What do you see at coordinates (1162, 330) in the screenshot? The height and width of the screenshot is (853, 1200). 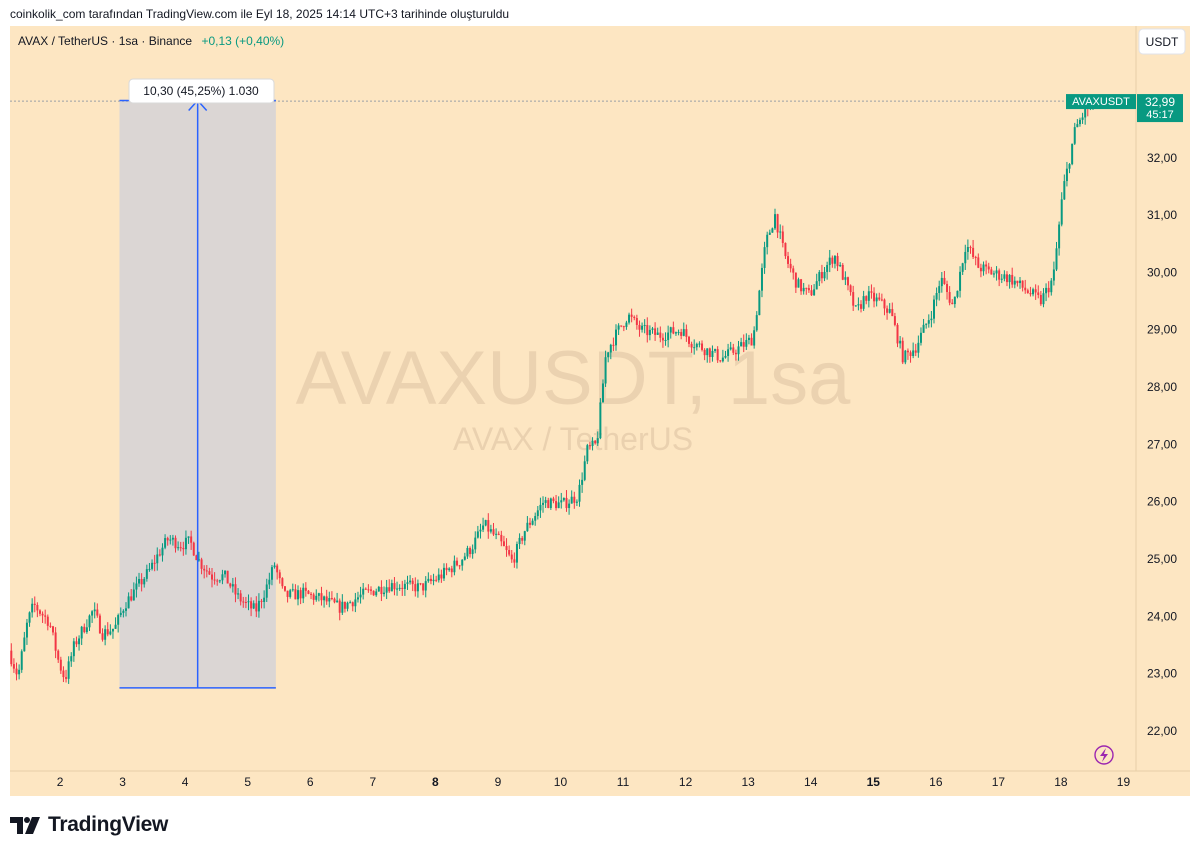 I see `y-tick-label: 29,00` at bounding box center [1162, 330].